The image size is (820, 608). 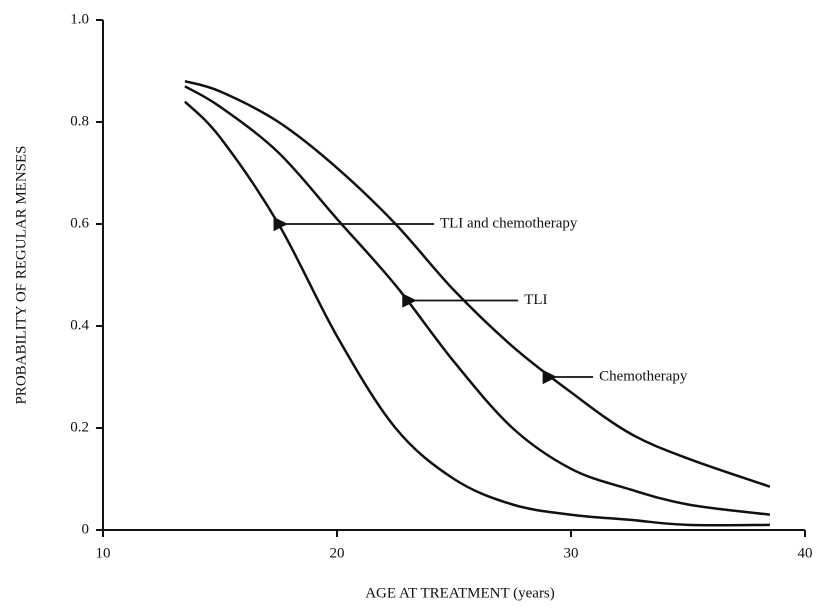 I want to click on y-tick-label: 1.0, so click(x=79, y=19).